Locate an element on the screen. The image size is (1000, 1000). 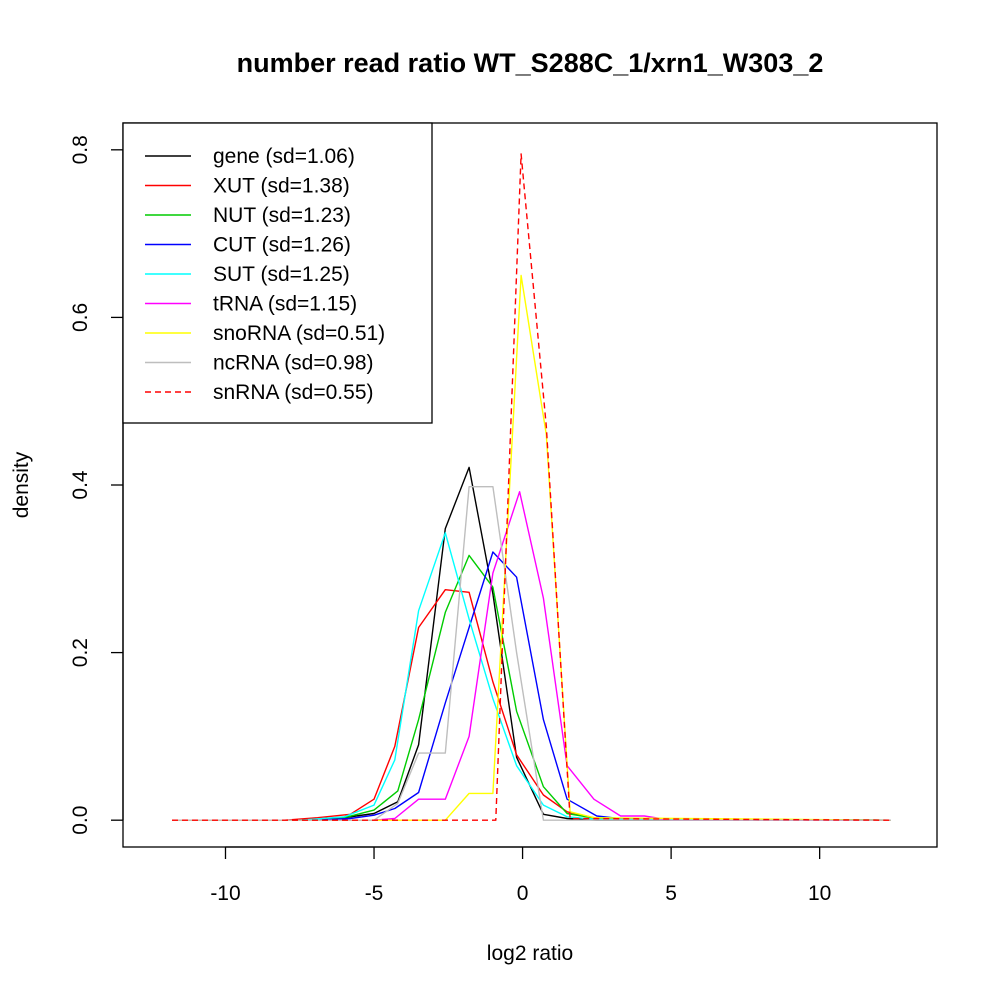
legend-box is located at coordinates (277, 273).